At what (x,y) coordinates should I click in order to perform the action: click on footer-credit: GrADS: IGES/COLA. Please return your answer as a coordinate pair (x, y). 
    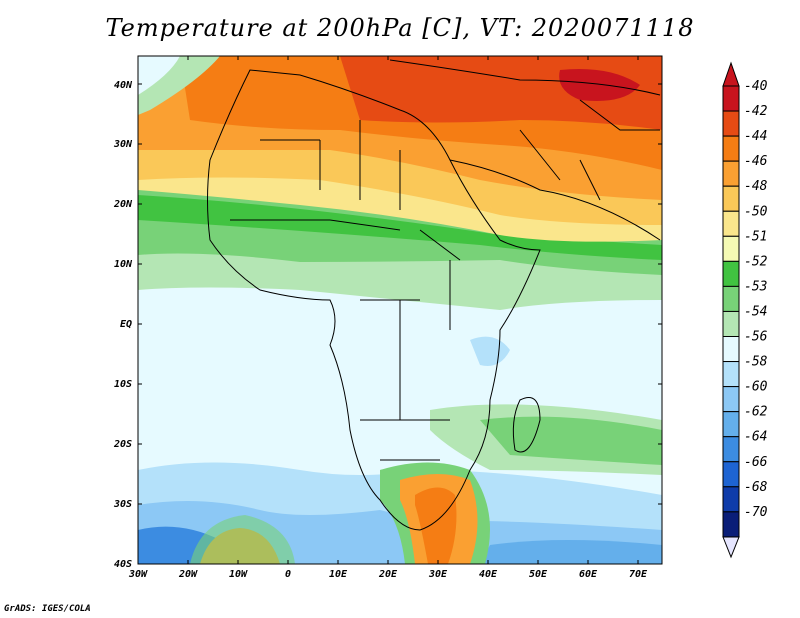
    Looking at the image, I should click on (47, 609).